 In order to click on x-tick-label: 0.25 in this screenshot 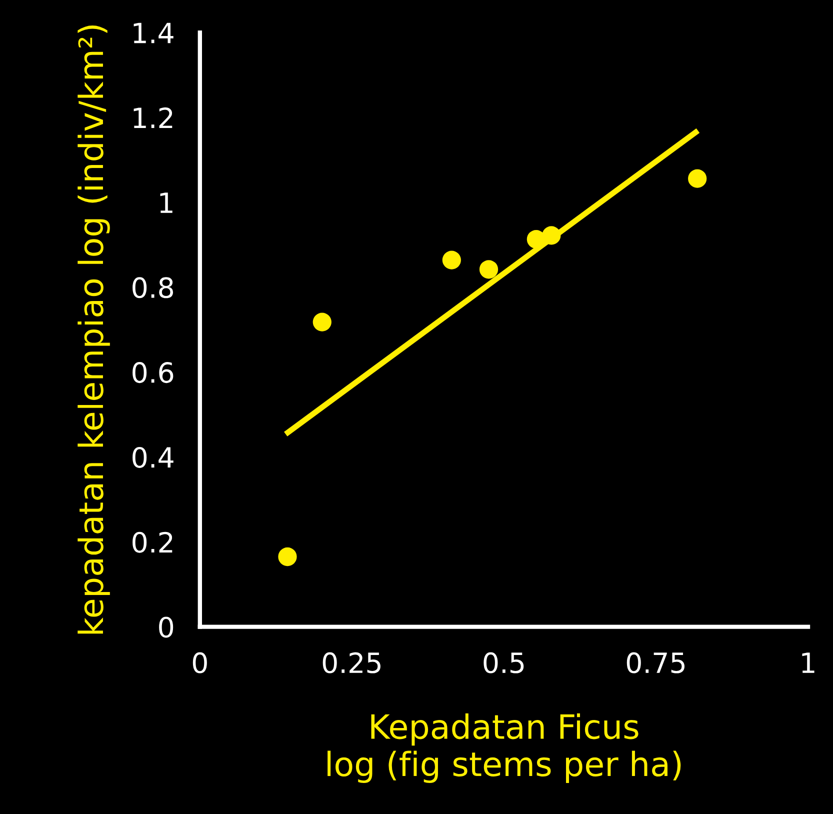, I will do `click(351, 663)`.